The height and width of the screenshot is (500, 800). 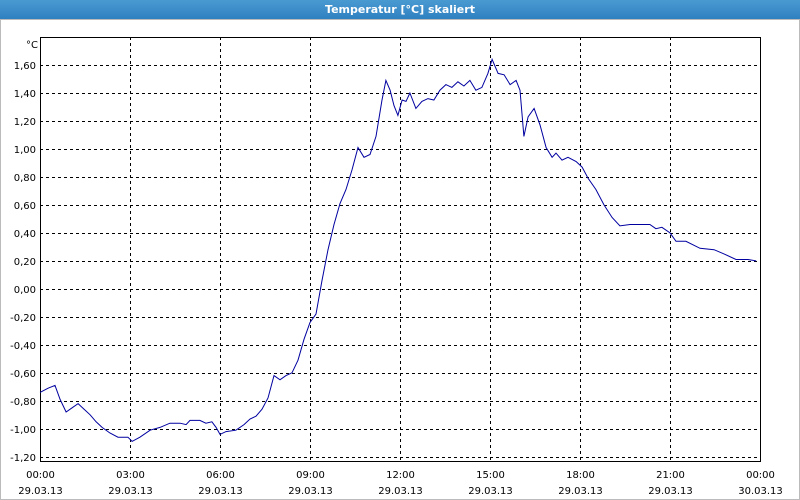 What do you see at coordinates (400, 9) in the screenshot?
I see `title-bar: Temperatur [°C] skaliert` at bounding box center [400, 9].